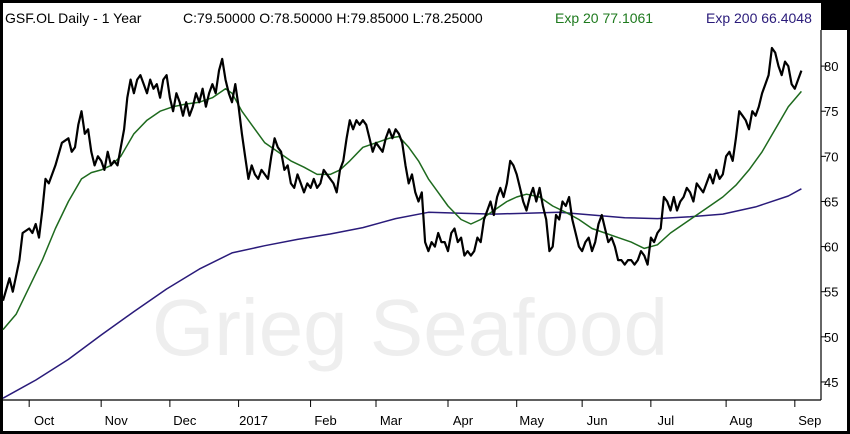 Image resolution: width=850 pixels, height=434 pixels. I want to click on watermark: Grieg Seafood, so click(410, 327).